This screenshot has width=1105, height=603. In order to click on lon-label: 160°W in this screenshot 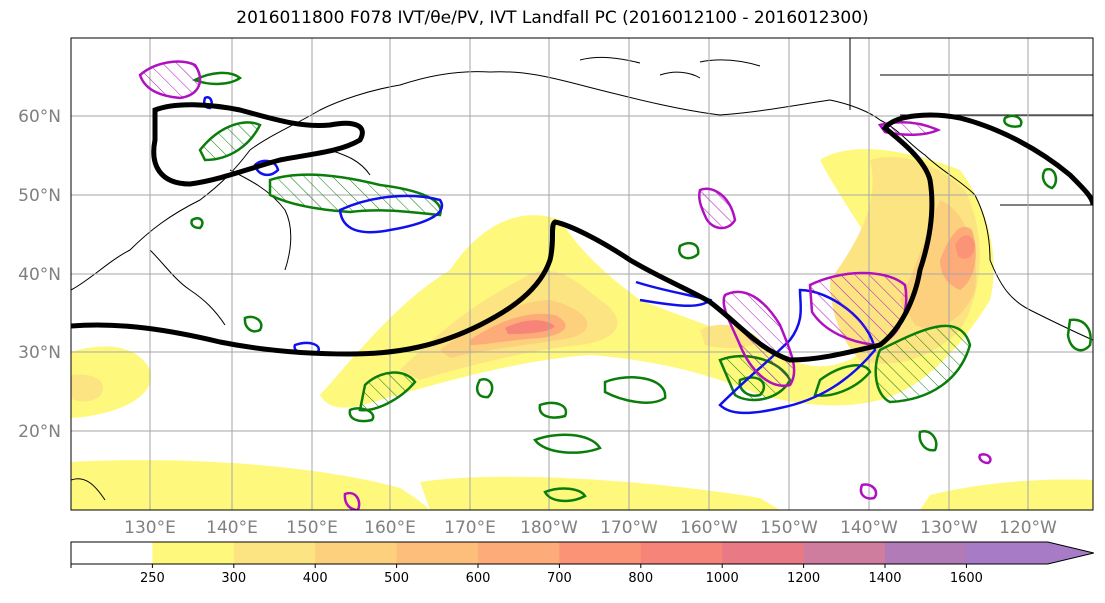, I will do `click(709, 528)`.